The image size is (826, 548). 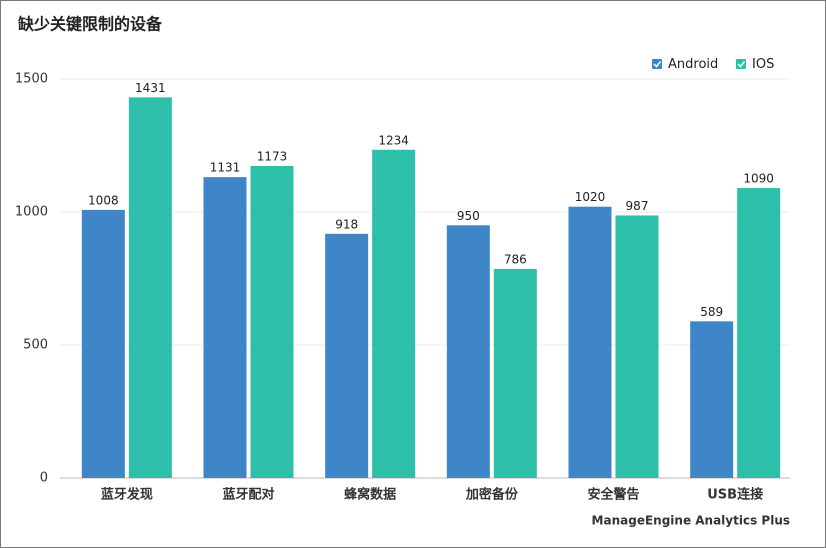 I want to click on x-tick-label: 加密备份, so click(x=492, y=495).